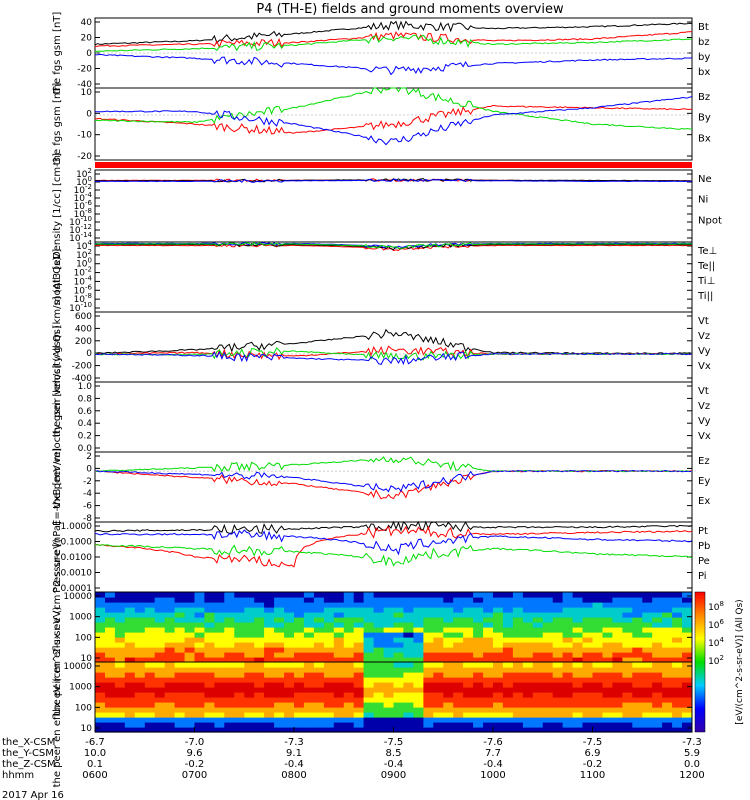 This screenshot has width=750, height=800. What do you see at coordinates (393, 245) in the screenshot?
I see `series-line-ti` at bounding box center [393, 245].